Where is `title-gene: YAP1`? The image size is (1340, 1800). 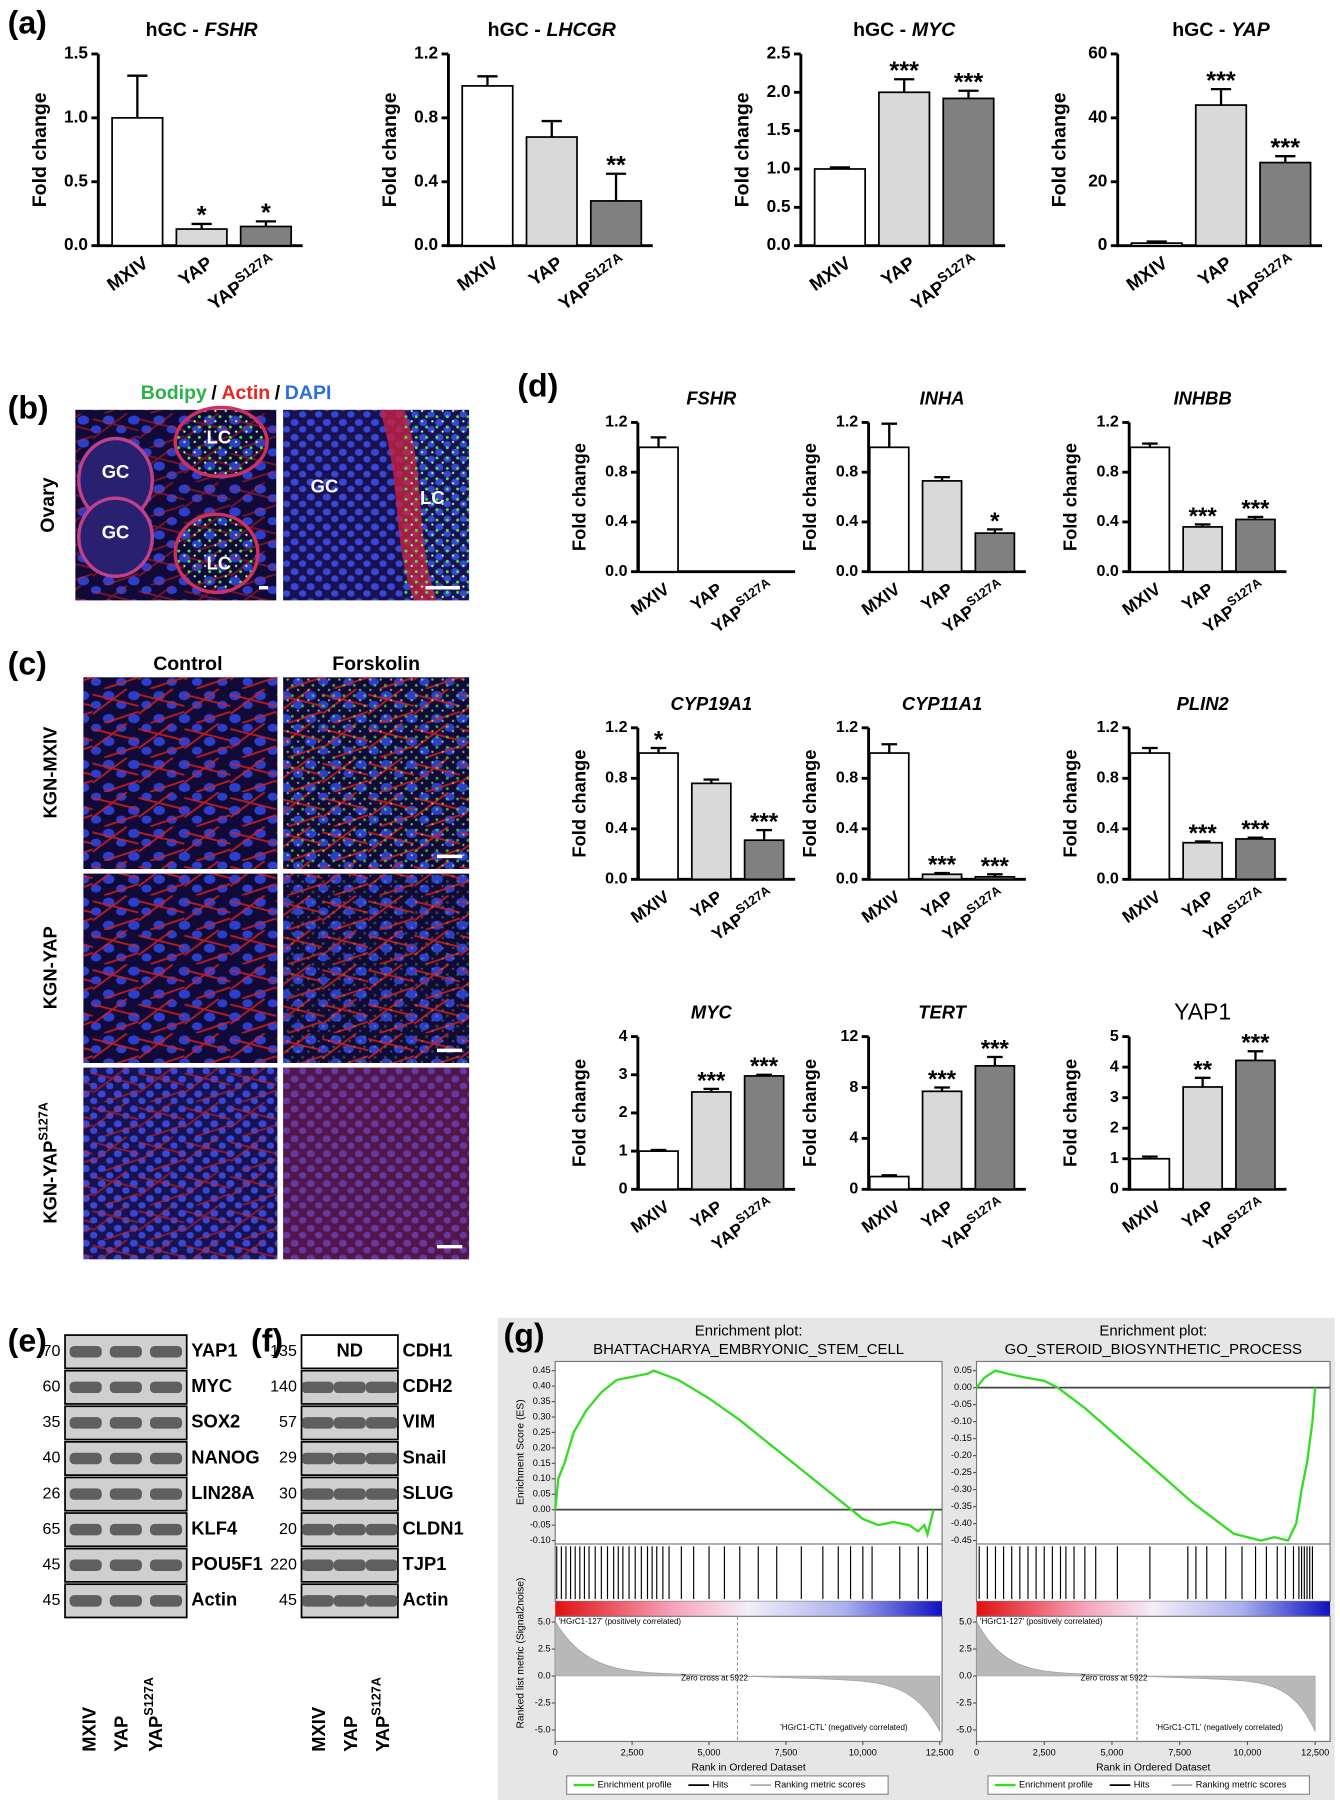 title-gene: YAP1 is located at coordinates (1202, 1012).